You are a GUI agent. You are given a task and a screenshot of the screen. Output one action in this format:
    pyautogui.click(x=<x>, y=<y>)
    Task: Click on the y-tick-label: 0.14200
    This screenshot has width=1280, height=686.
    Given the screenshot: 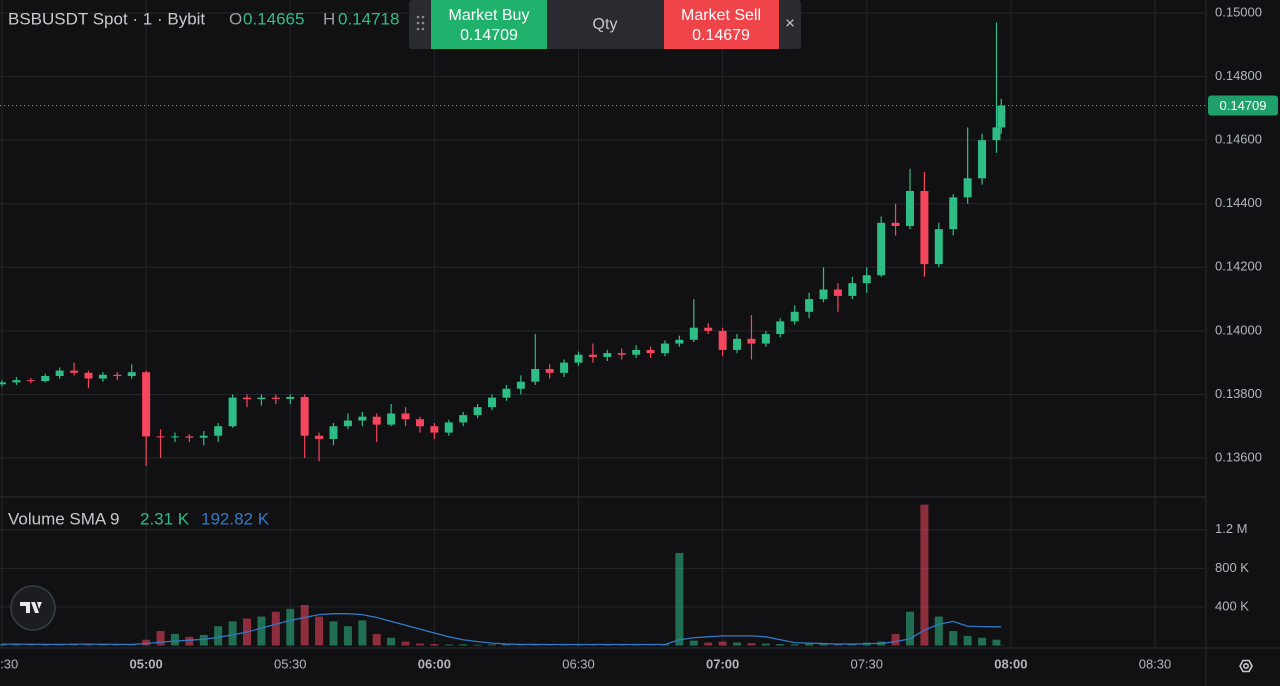 What is the action you would take?
    pyautogui.click(x=1238, y=266)
    